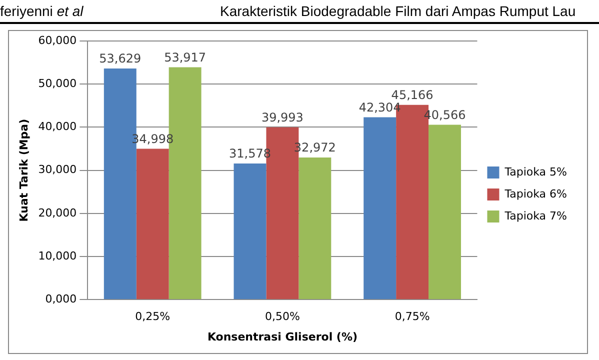  Describe the element at coordinates (412, 95) in the screenshot. I see `data-label: 45,166` at that location.